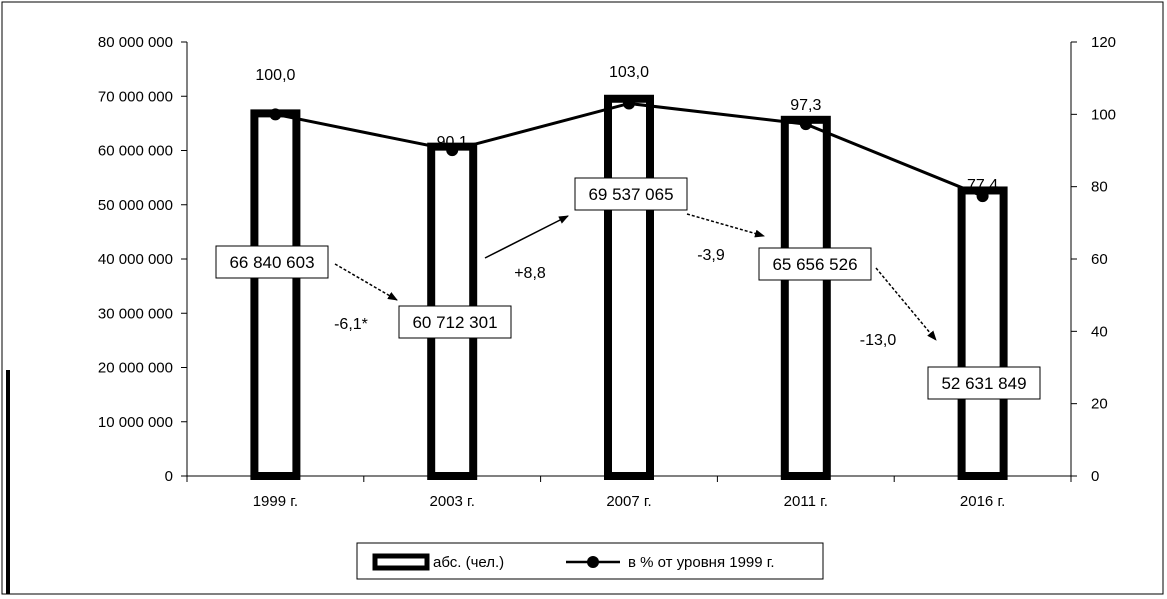  I want to click on right-axis-tick-label: 60, so click(1099, 259).